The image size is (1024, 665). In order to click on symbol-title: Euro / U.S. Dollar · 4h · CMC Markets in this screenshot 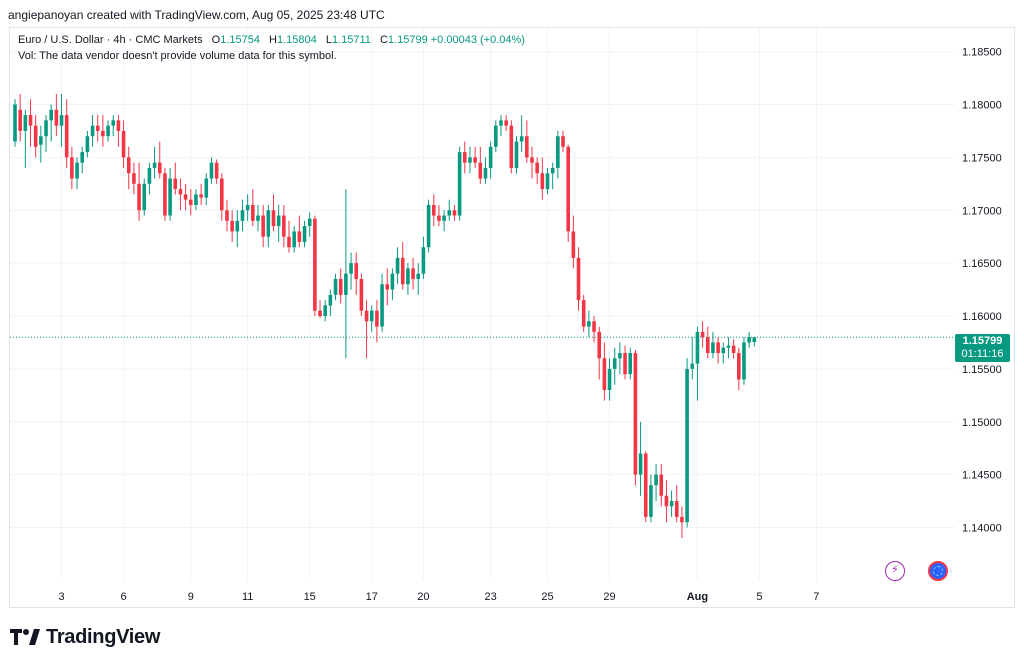, I will do `click(110, 40)`.